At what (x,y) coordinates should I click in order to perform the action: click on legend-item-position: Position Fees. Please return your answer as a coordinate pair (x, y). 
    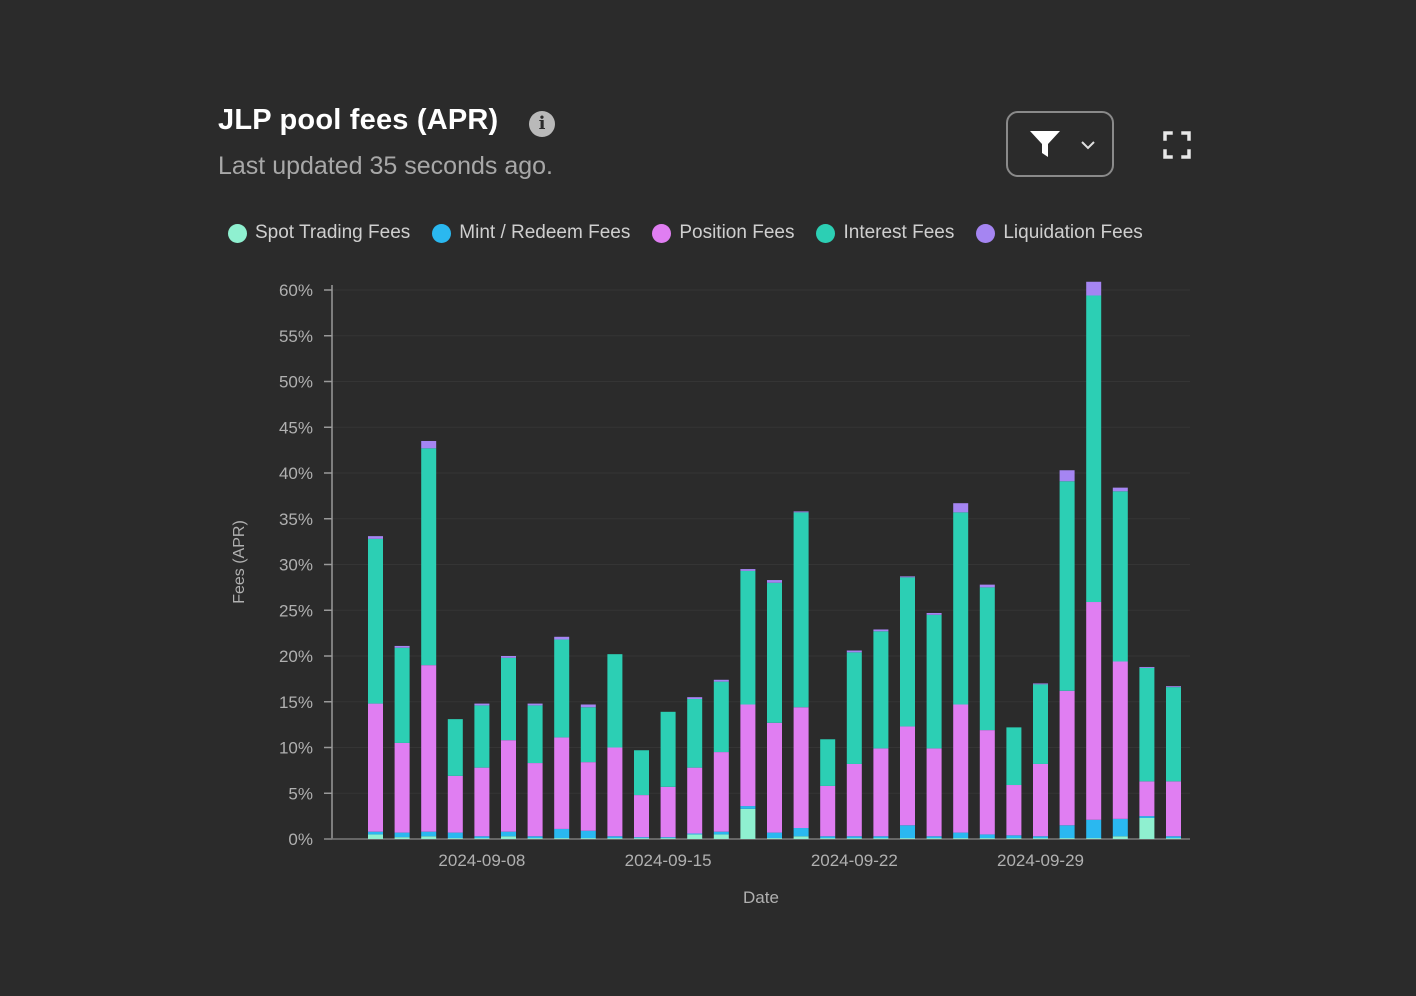
    Looking at the image, I should click on (723, 233).